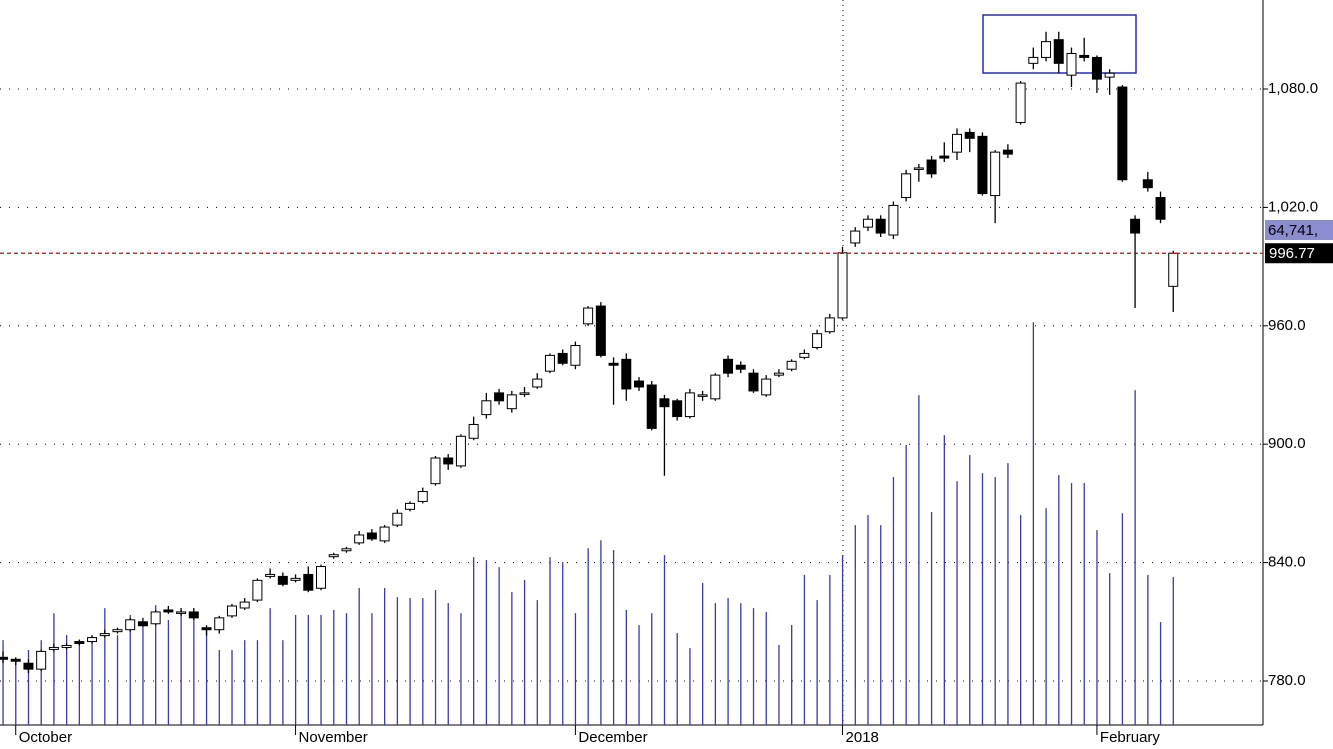 Image resolution: width=1333 pixels, height=749 pixels. I want to click on last-price-box, so click(1299, 253).